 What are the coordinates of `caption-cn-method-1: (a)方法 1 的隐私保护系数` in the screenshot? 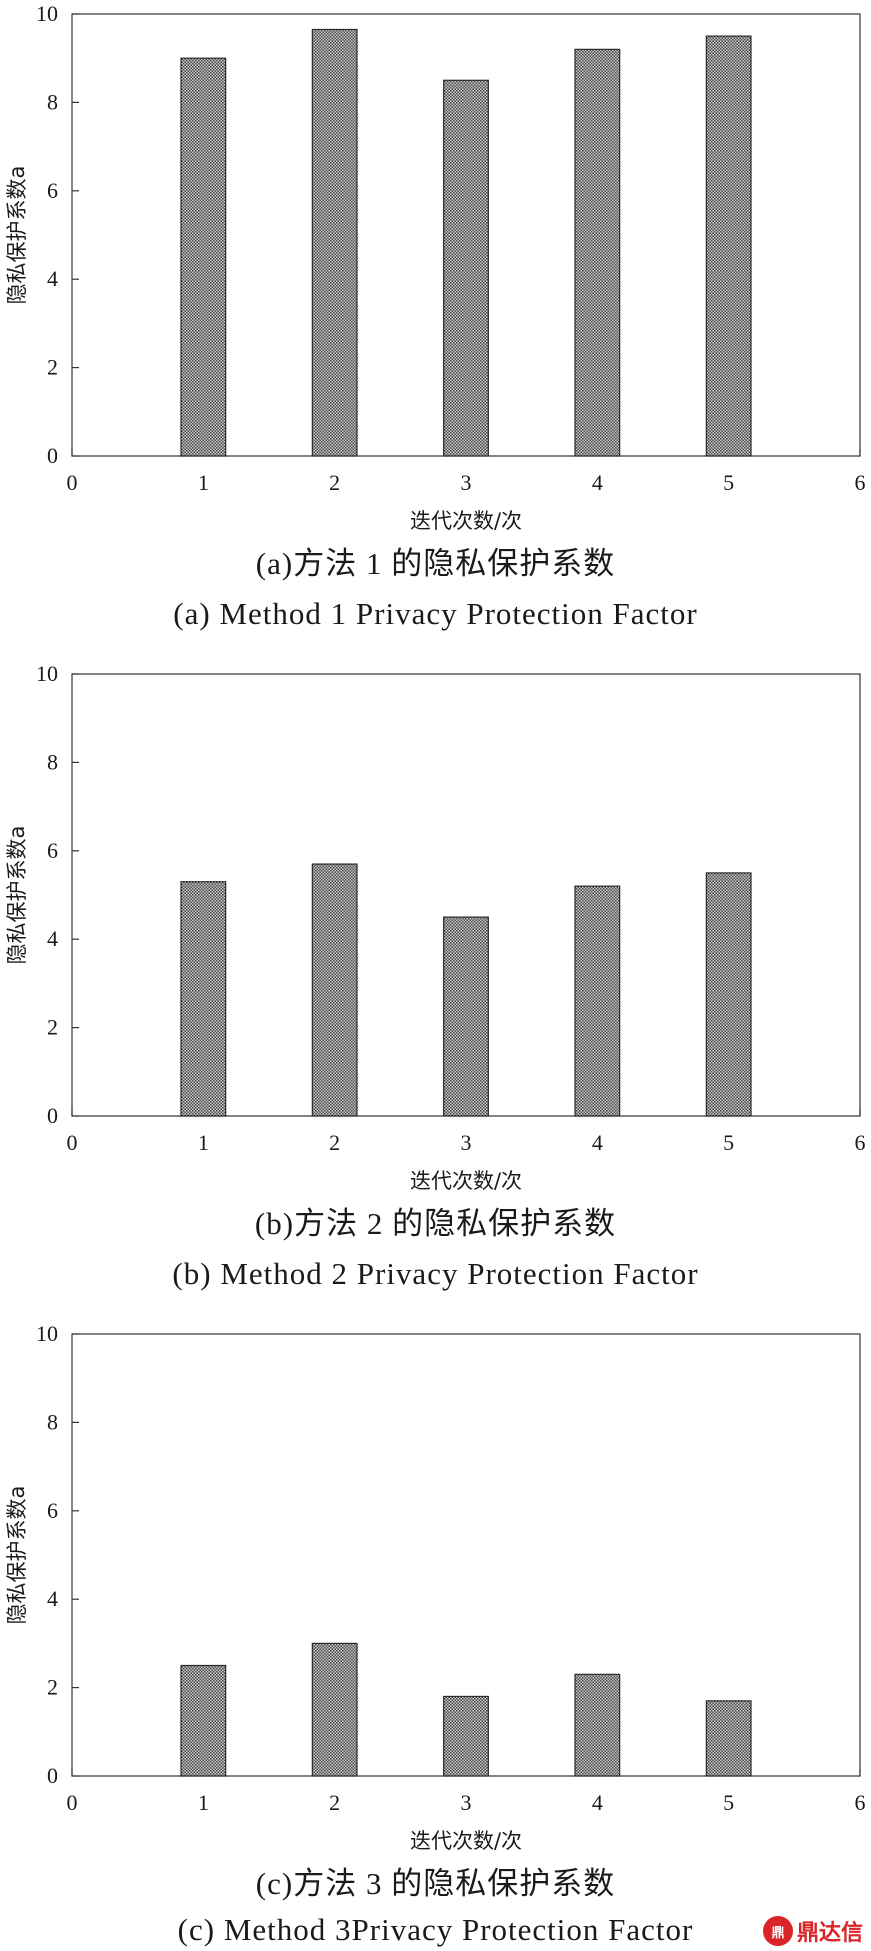 It's located at (435, 563).